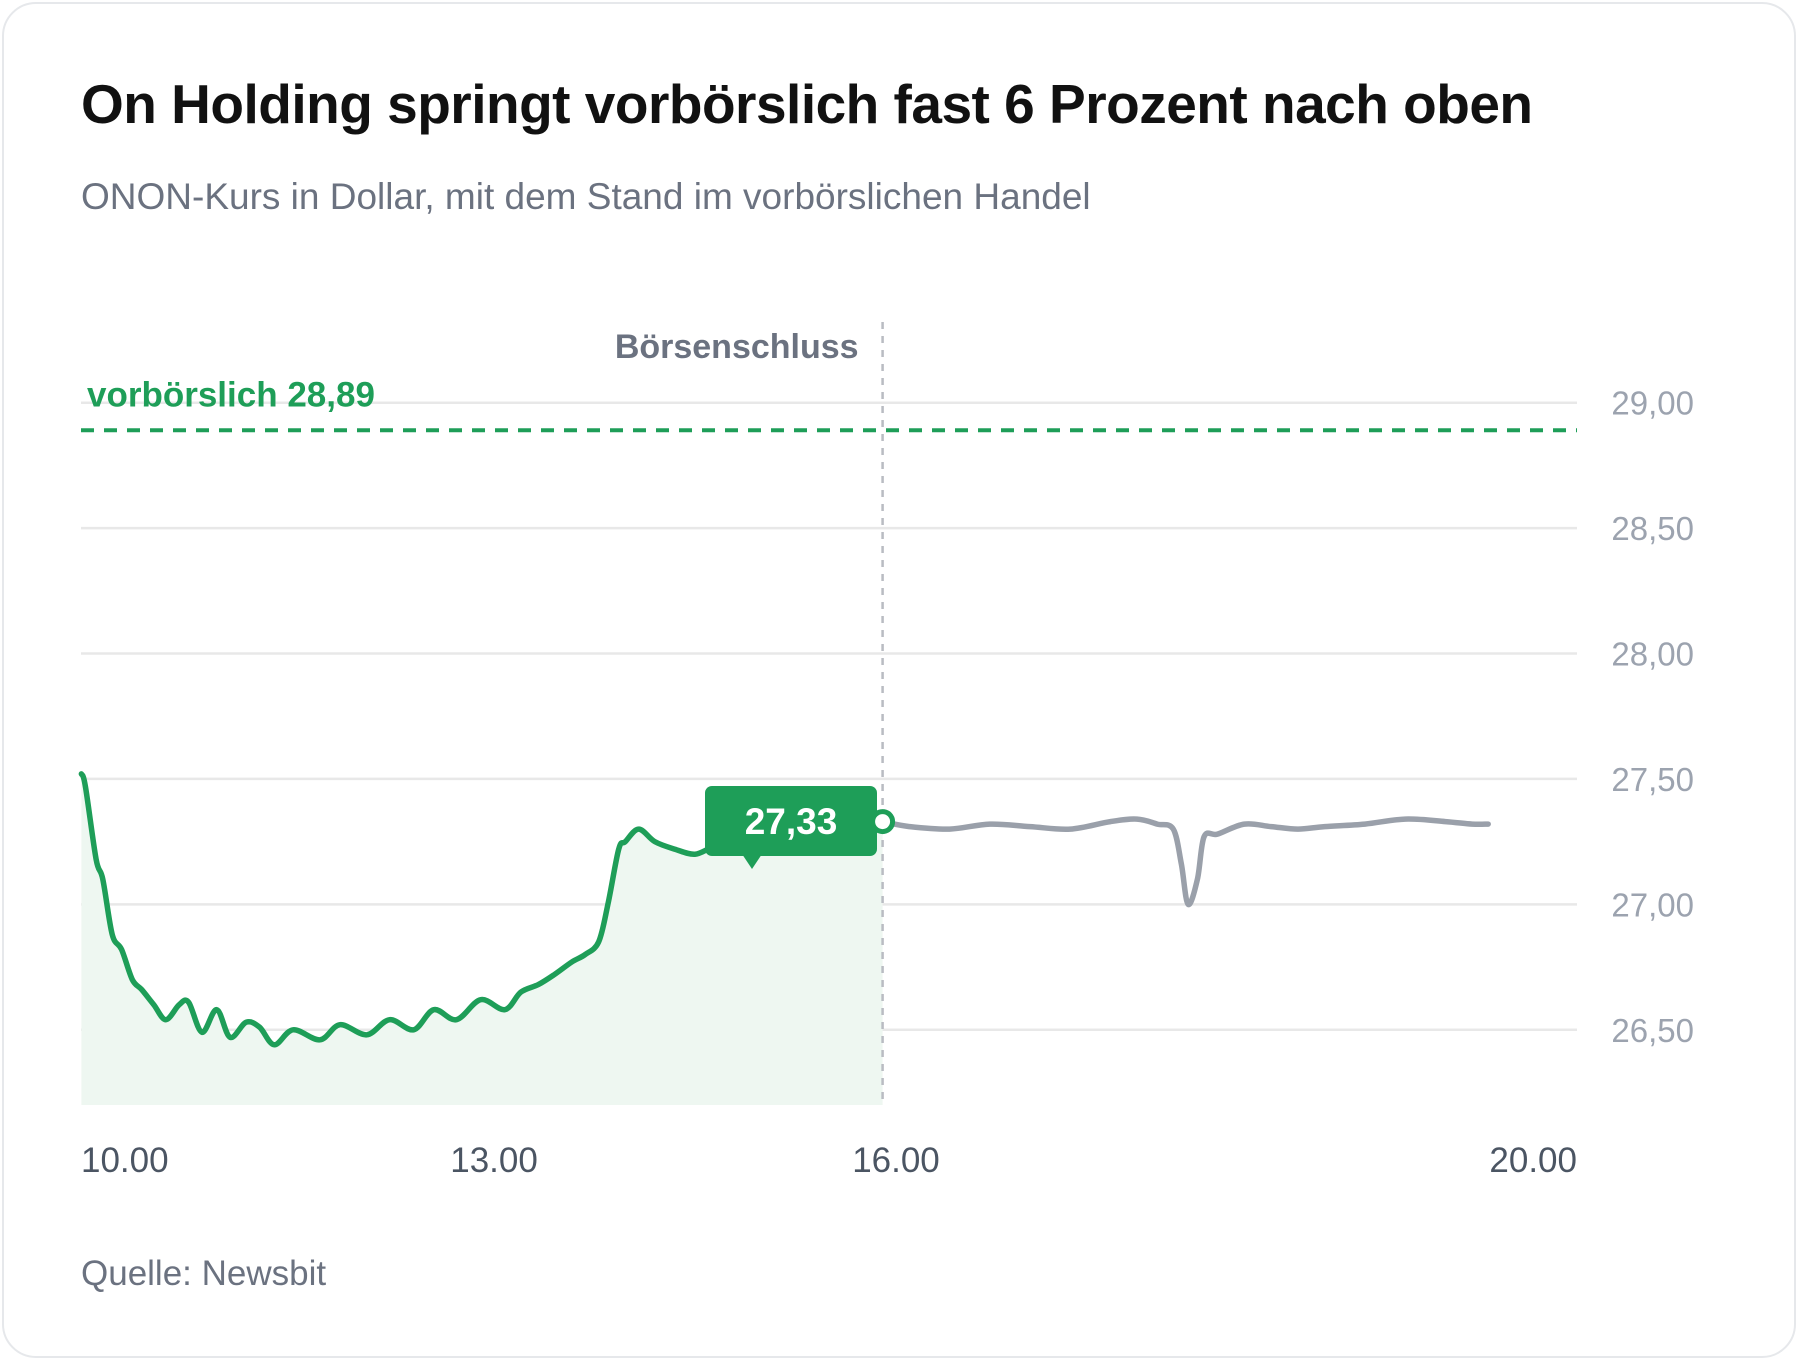 The image size is (1800, 1362). I want to click on x-tick-label: 16.00, so click(896, 1160).